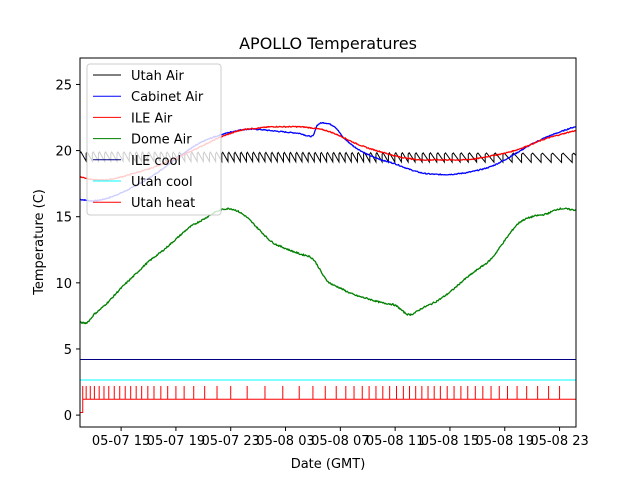  I want to click on x-tick-label: 05-08 11, so click(395, 441).